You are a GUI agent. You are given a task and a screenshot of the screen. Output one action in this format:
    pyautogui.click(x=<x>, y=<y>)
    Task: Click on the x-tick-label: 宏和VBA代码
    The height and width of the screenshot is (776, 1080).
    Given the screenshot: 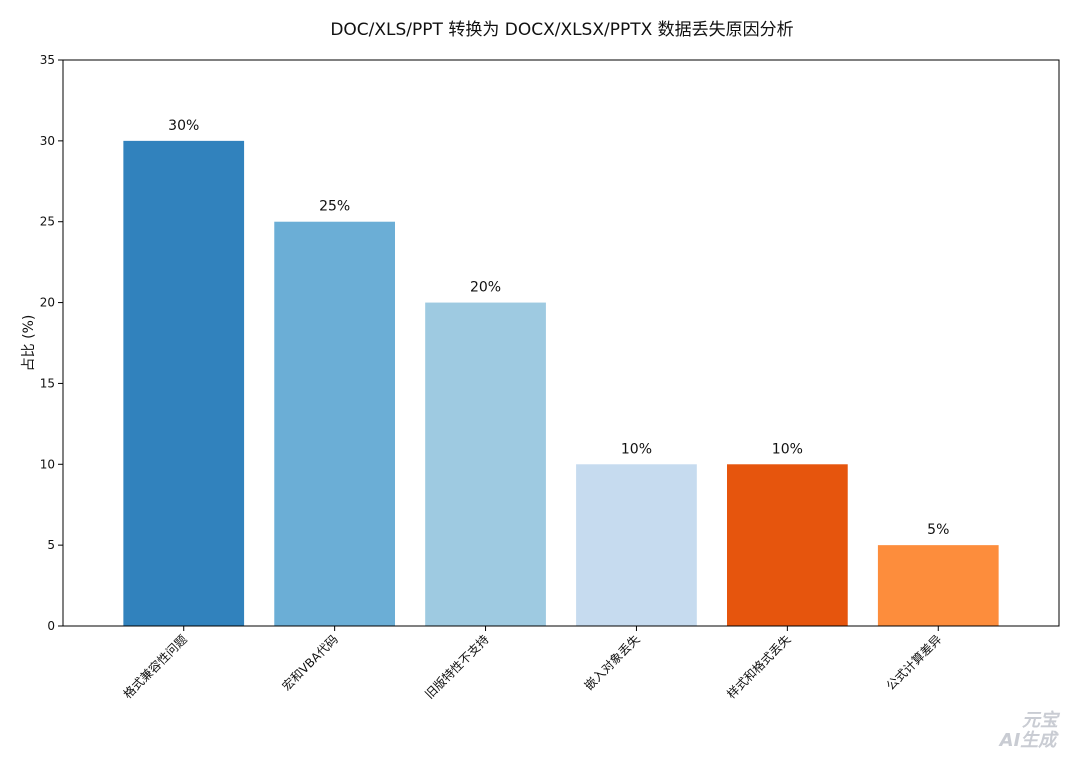 What is the action you would take?
    pyautogui.click(x=310, y=663)
    